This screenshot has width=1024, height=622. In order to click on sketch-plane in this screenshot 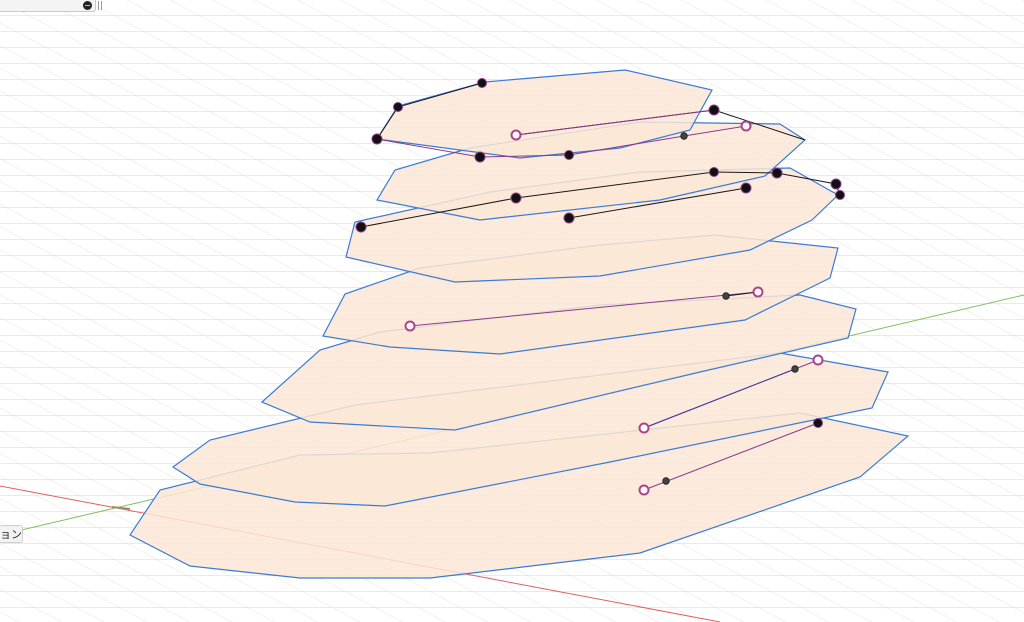, I will do `click(544, 114)`.